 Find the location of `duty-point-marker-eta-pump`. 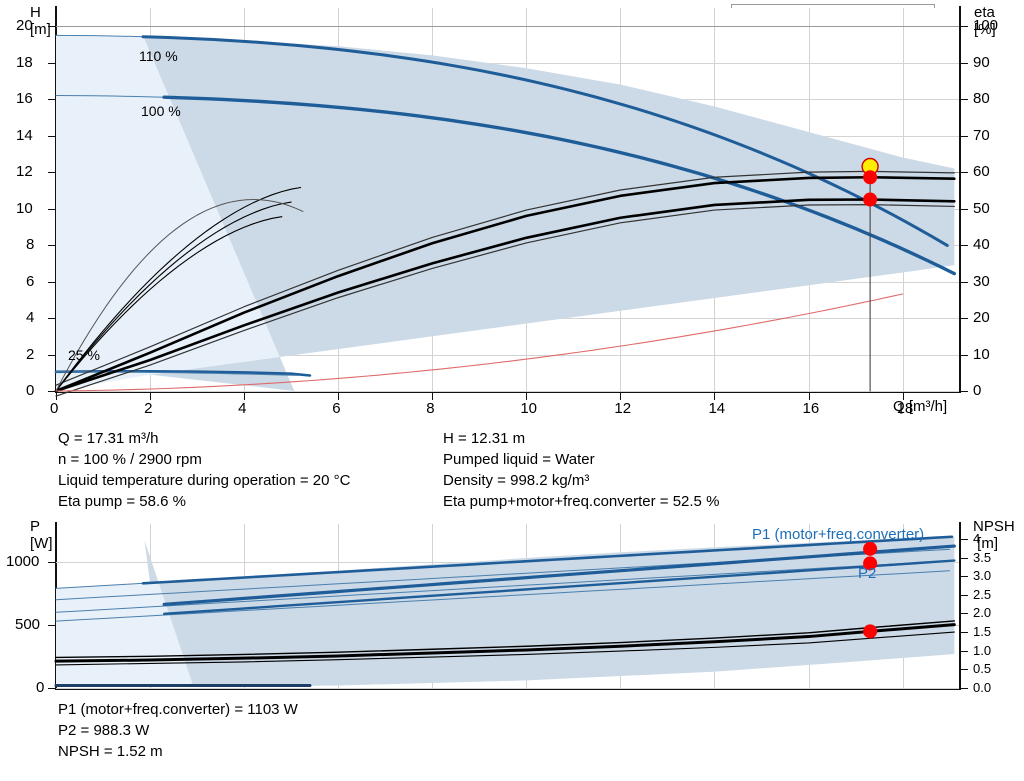

duty-point-marker-eta-pump is located at coordinates (870, 177).